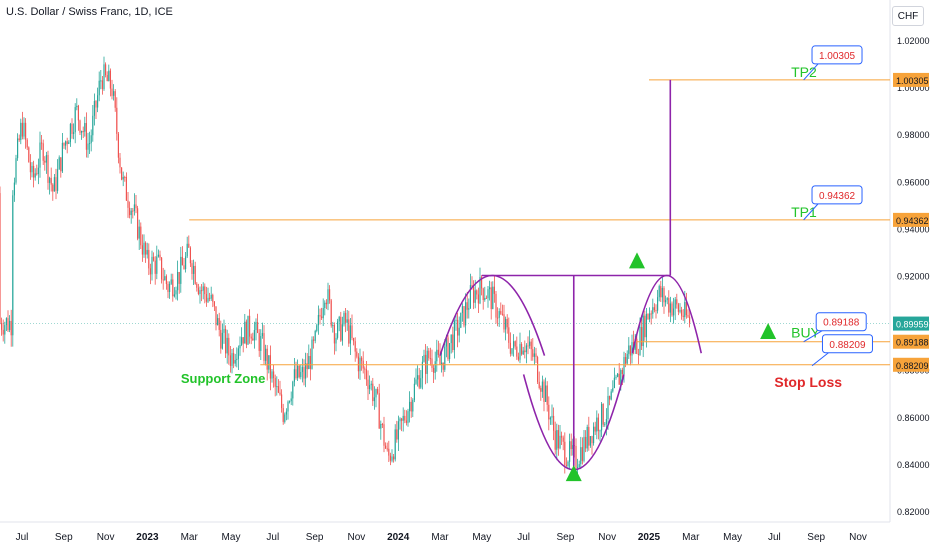 This screenshot has width=932, height=550. What do you see at coordinates (912, 366) in the screenshot?
I see `level-price-tag-label: 0.88209` at bounding box center [912, 366].